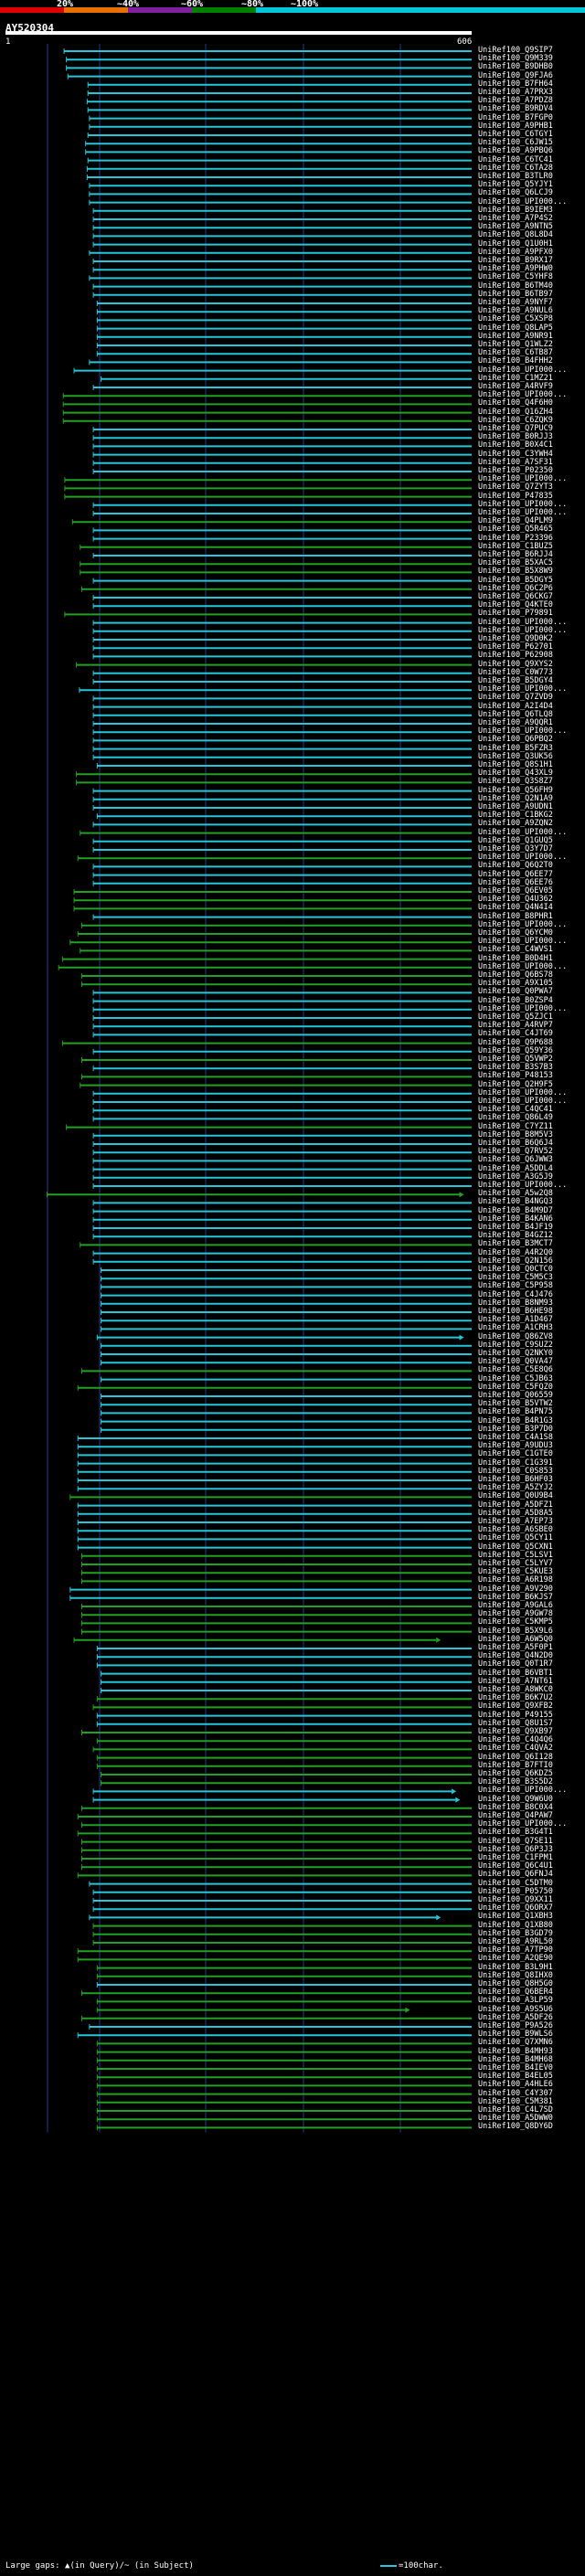  Describe the element at coordinates (515, 900) in the screenshot. I see `hit-label: UniRef100_Q4U362` at that location.